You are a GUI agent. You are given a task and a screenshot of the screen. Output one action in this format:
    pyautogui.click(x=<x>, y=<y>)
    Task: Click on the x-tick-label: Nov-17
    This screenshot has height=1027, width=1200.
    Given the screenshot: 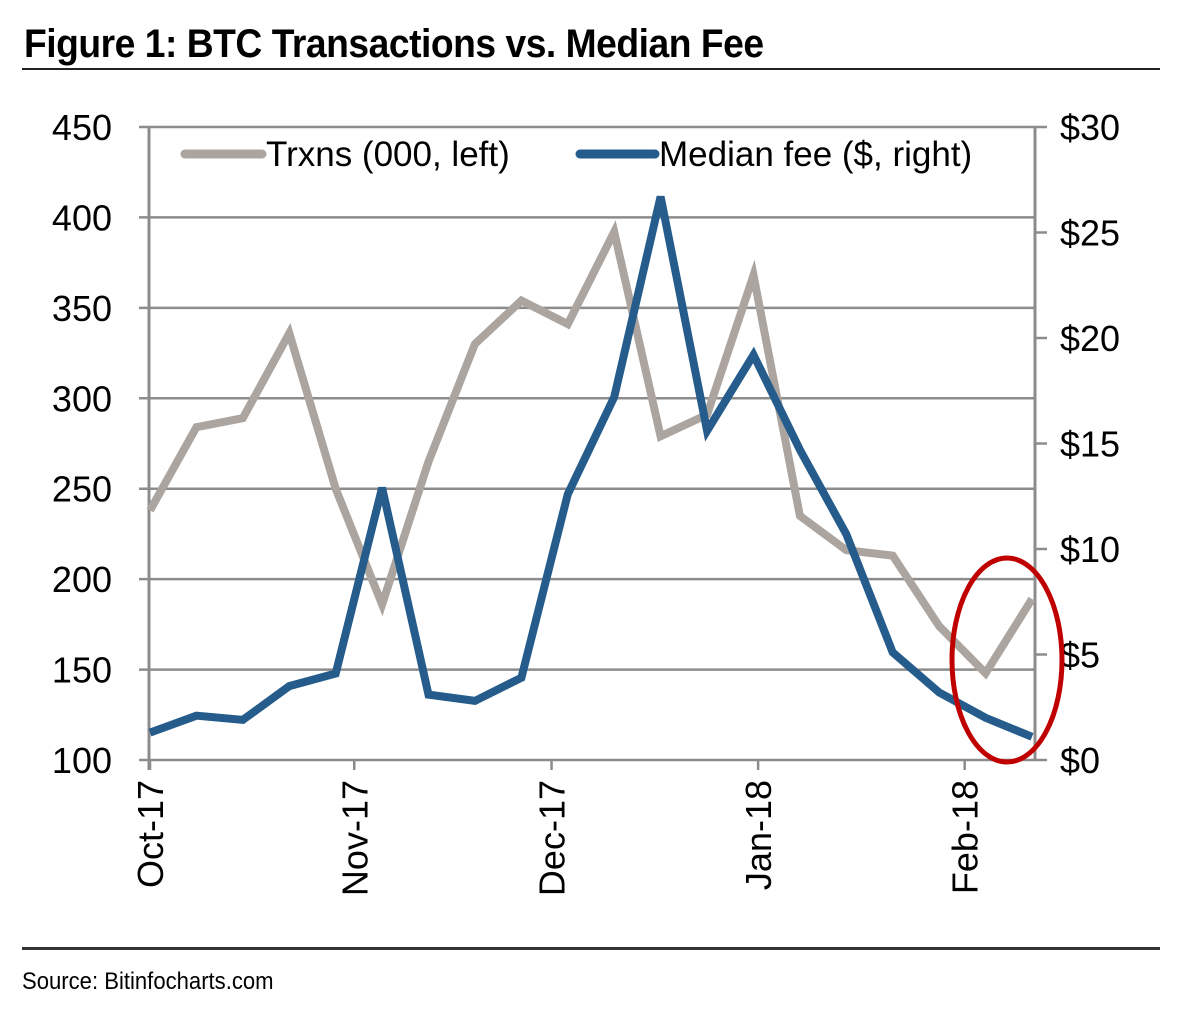 What is the action you would take?
    pyautogui.click(x=354, y=838)
    